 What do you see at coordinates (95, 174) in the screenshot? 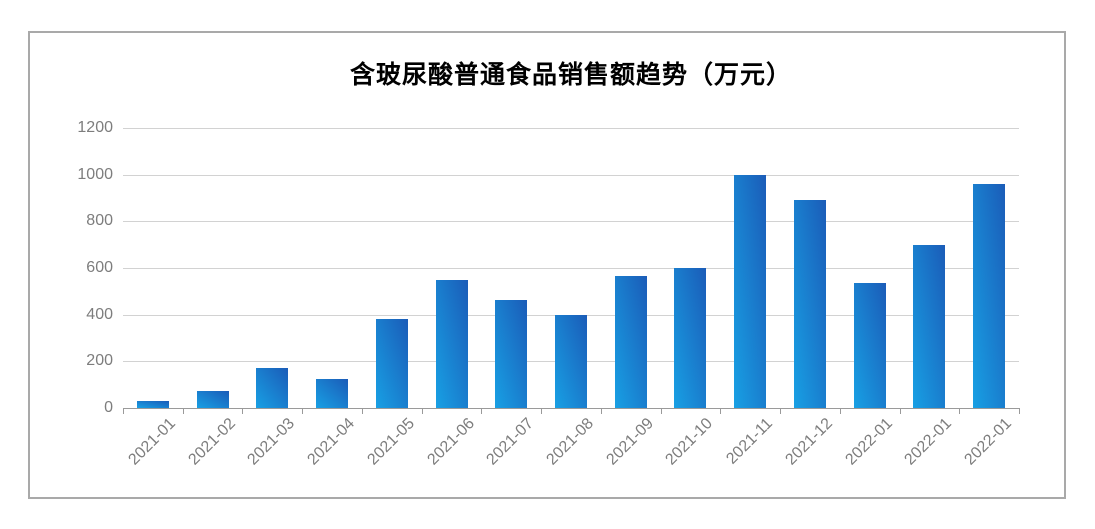
I see `y-axis-label: 1000` at bounding box center [95, 174].